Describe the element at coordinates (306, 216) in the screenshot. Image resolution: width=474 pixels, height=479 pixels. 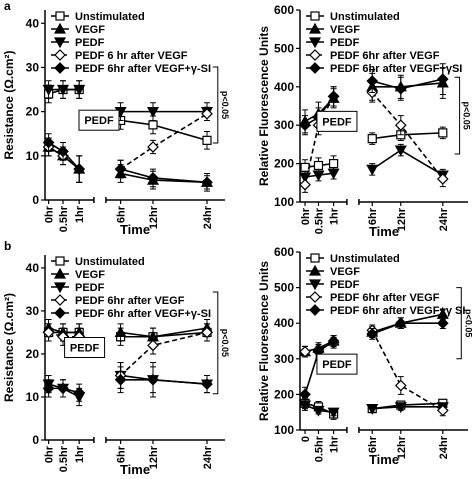
I see `x-tick-label: 0hr` at that location.